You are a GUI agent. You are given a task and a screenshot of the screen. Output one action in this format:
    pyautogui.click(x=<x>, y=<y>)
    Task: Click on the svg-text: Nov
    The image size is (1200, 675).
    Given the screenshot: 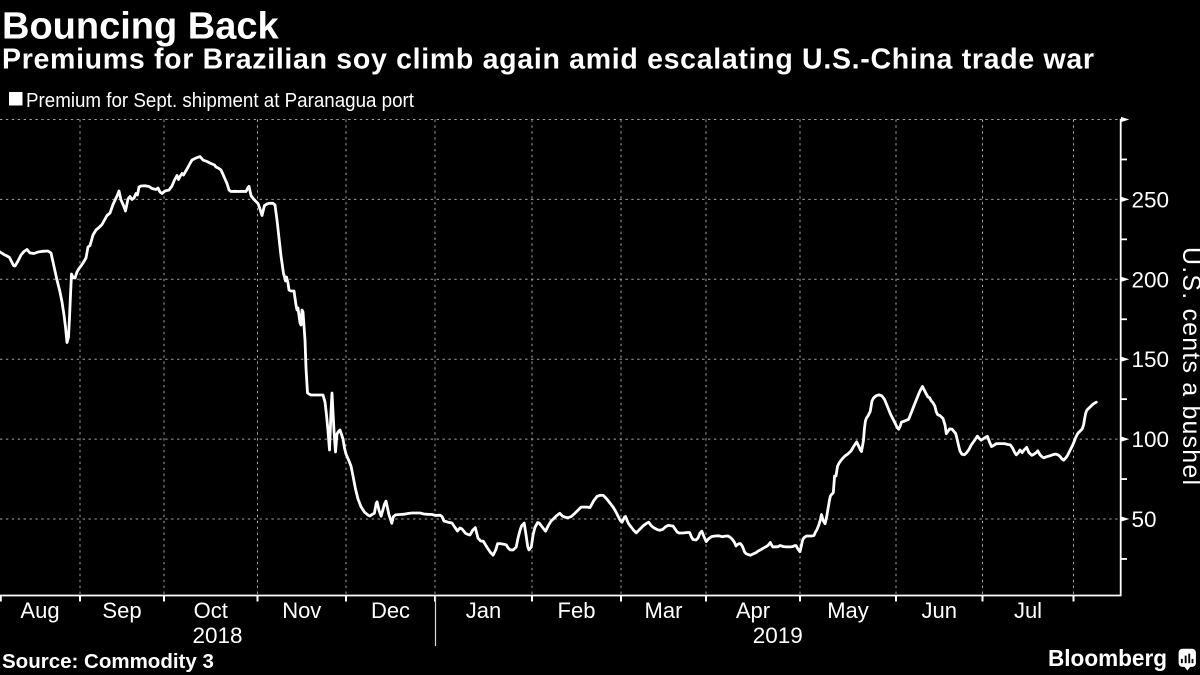 What is the action you would take?
    pyautogui.click(x=301, y=610)
    